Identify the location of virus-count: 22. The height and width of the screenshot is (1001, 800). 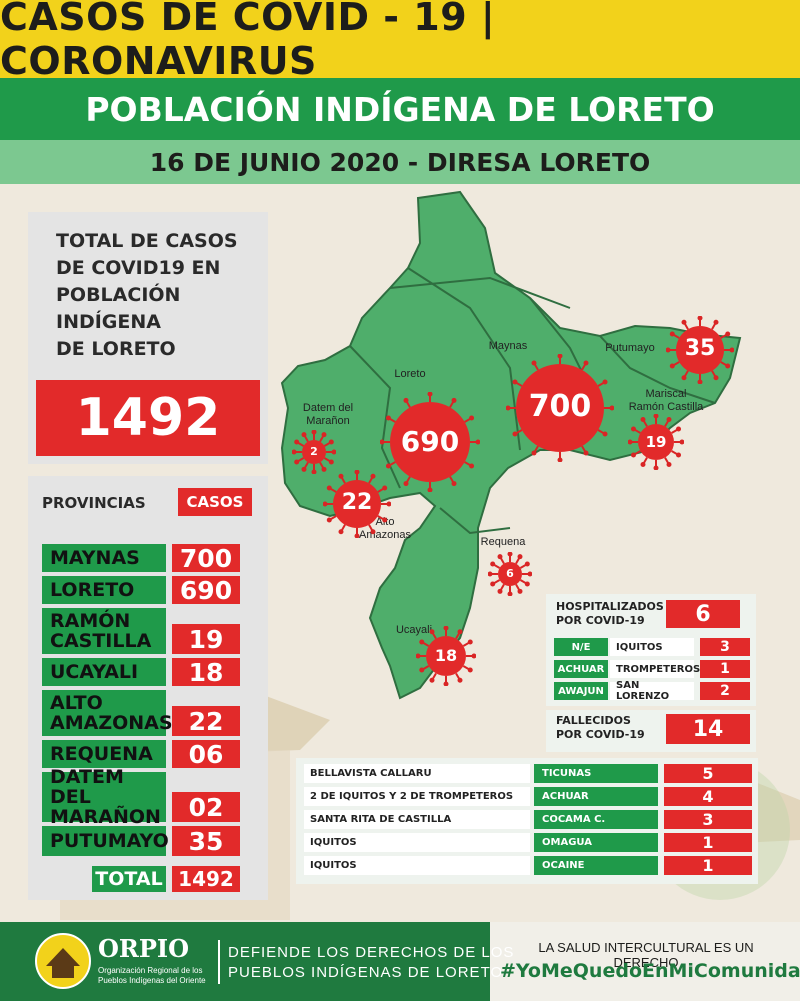
(357, 503).